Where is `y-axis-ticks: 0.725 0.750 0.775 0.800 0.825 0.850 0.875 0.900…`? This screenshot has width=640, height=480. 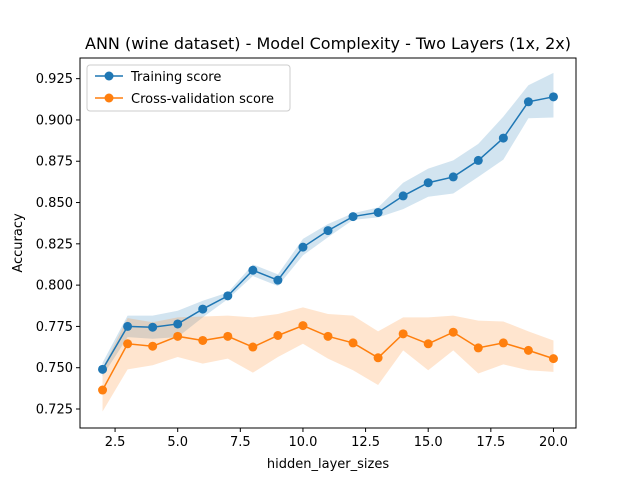 y-axis-ticks: 0.725 0.750 0.775 0.800 0.825 0.850 0.875 0.900… is located at coordinates (58, 245).